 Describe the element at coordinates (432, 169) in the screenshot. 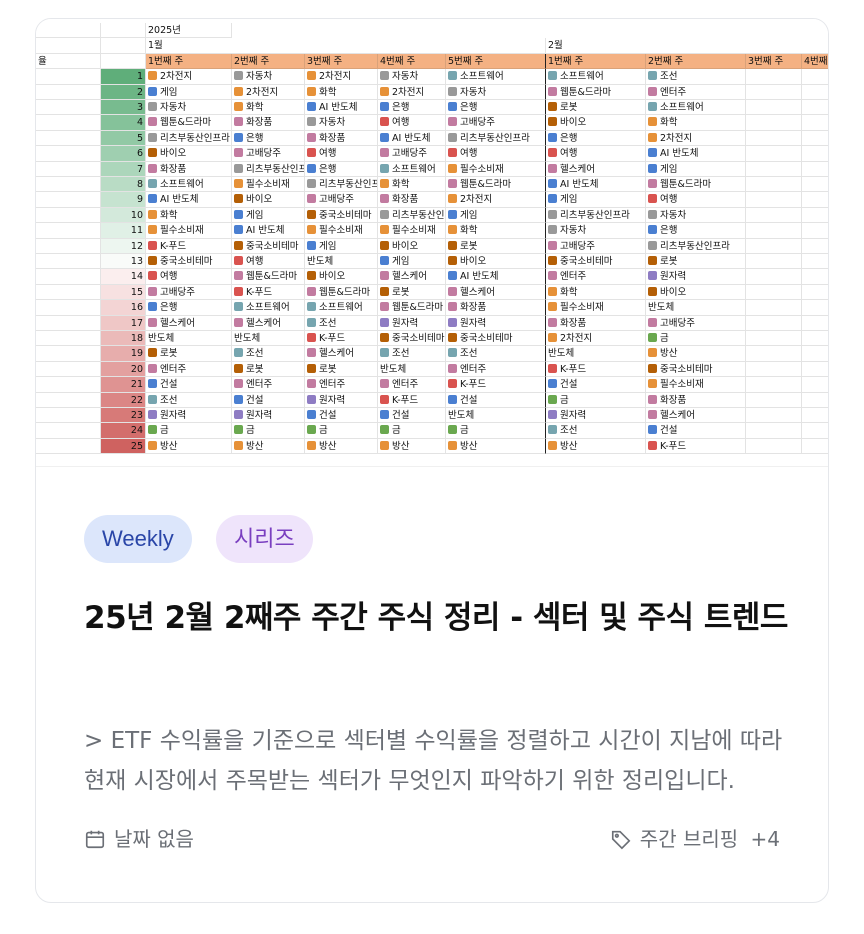

I see `sheet-row: 7 화장품 리츠부동산인프라 은행 소프트웨어 필수소비재 헬스케어 게임` at that location.